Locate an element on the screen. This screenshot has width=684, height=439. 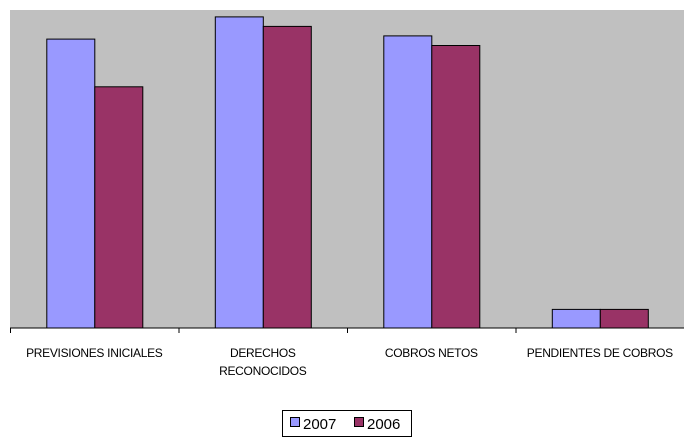
category-label-line: COBROS NETOS is located at coordinates (431, 353).